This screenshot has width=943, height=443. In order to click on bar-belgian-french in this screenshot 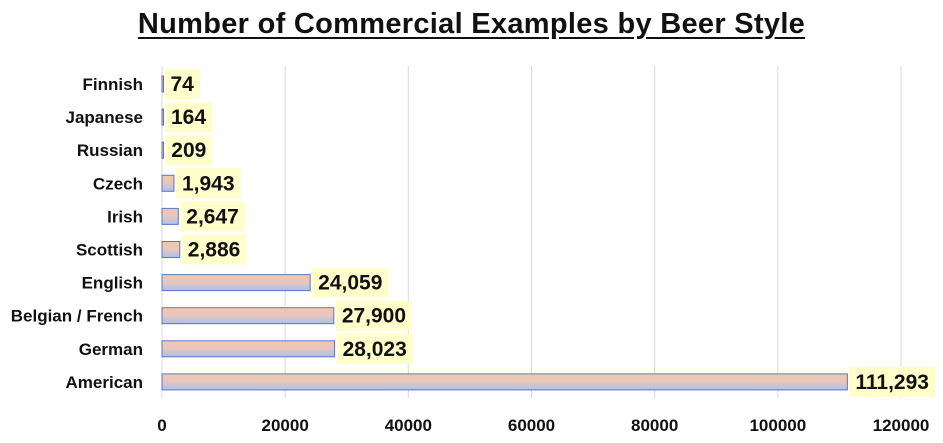, I will do `click(248, 316)`.